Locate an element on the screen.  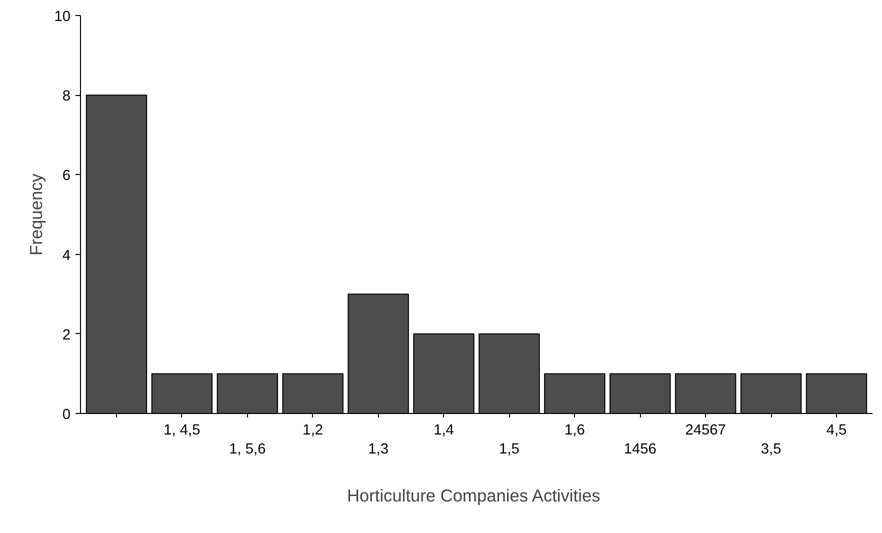
x-tick-label: 1,4 is located at coordinates (444, 430).